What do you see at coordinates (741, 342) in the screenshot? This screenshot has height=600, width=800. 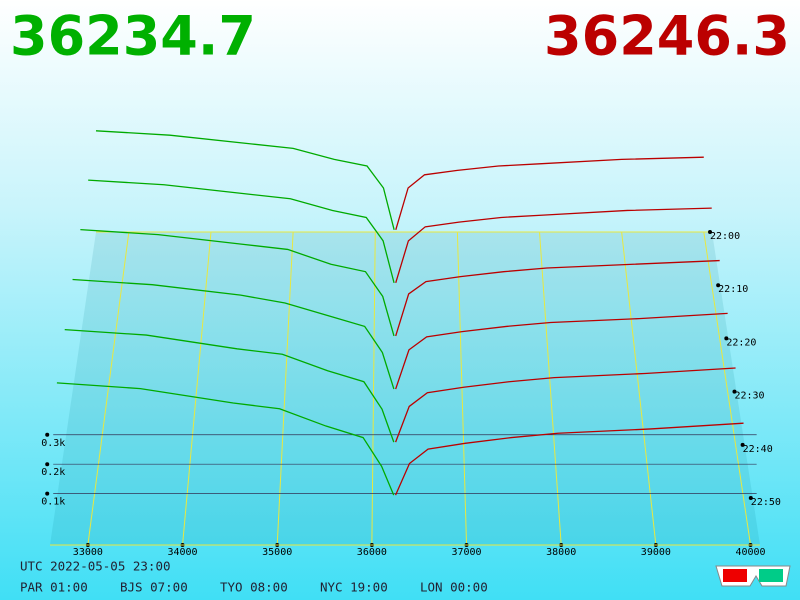 I see `time-tick-label: 22:20` at bounding box center [741, 342].